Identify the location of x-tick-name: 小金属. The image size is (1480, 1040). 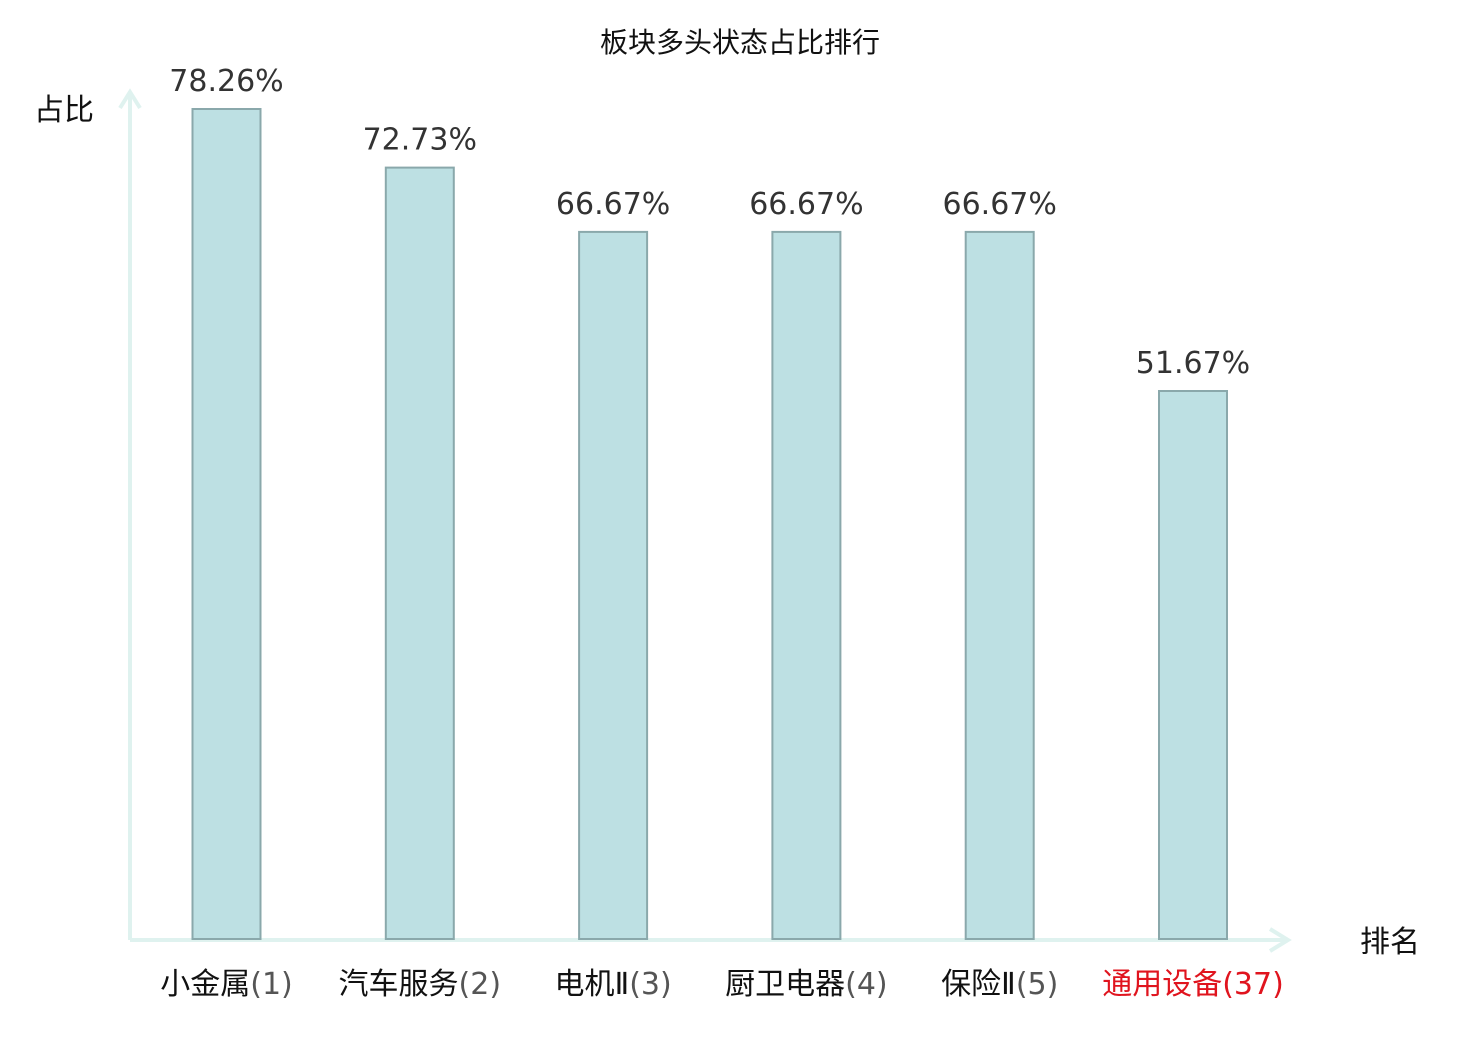
(205, 984).